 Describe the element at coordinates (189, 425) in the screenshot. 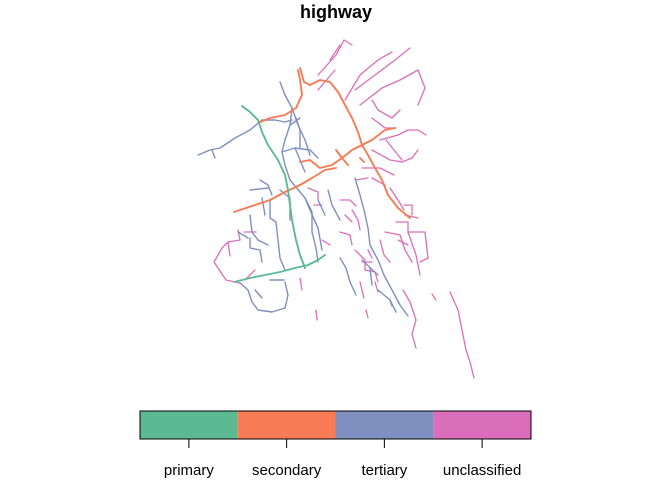

I see `legend-swatch-primary` at that location.